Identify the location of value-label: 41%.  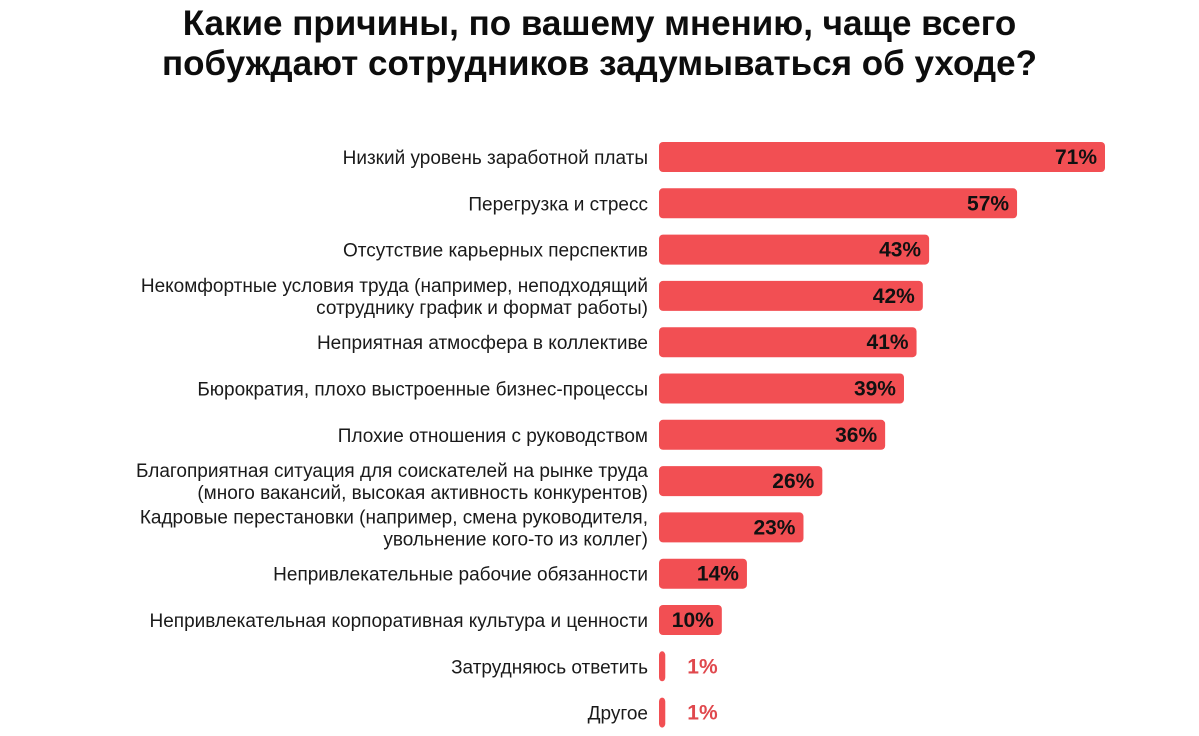
(888, 342).